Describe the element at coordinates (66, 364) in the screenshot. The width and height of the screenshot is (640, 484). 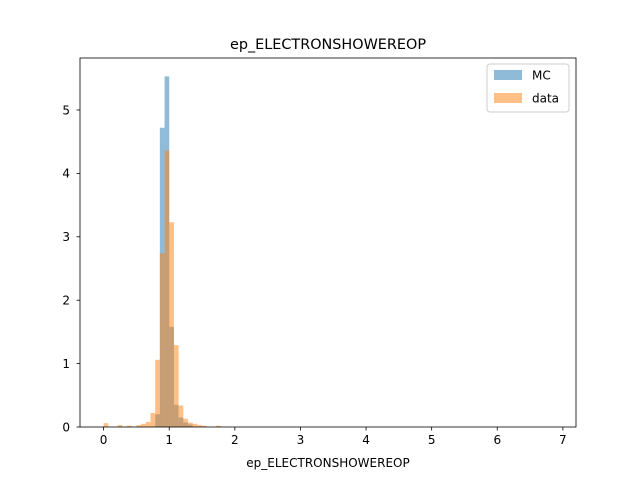
I see `y-tick-label: 1` at that location.